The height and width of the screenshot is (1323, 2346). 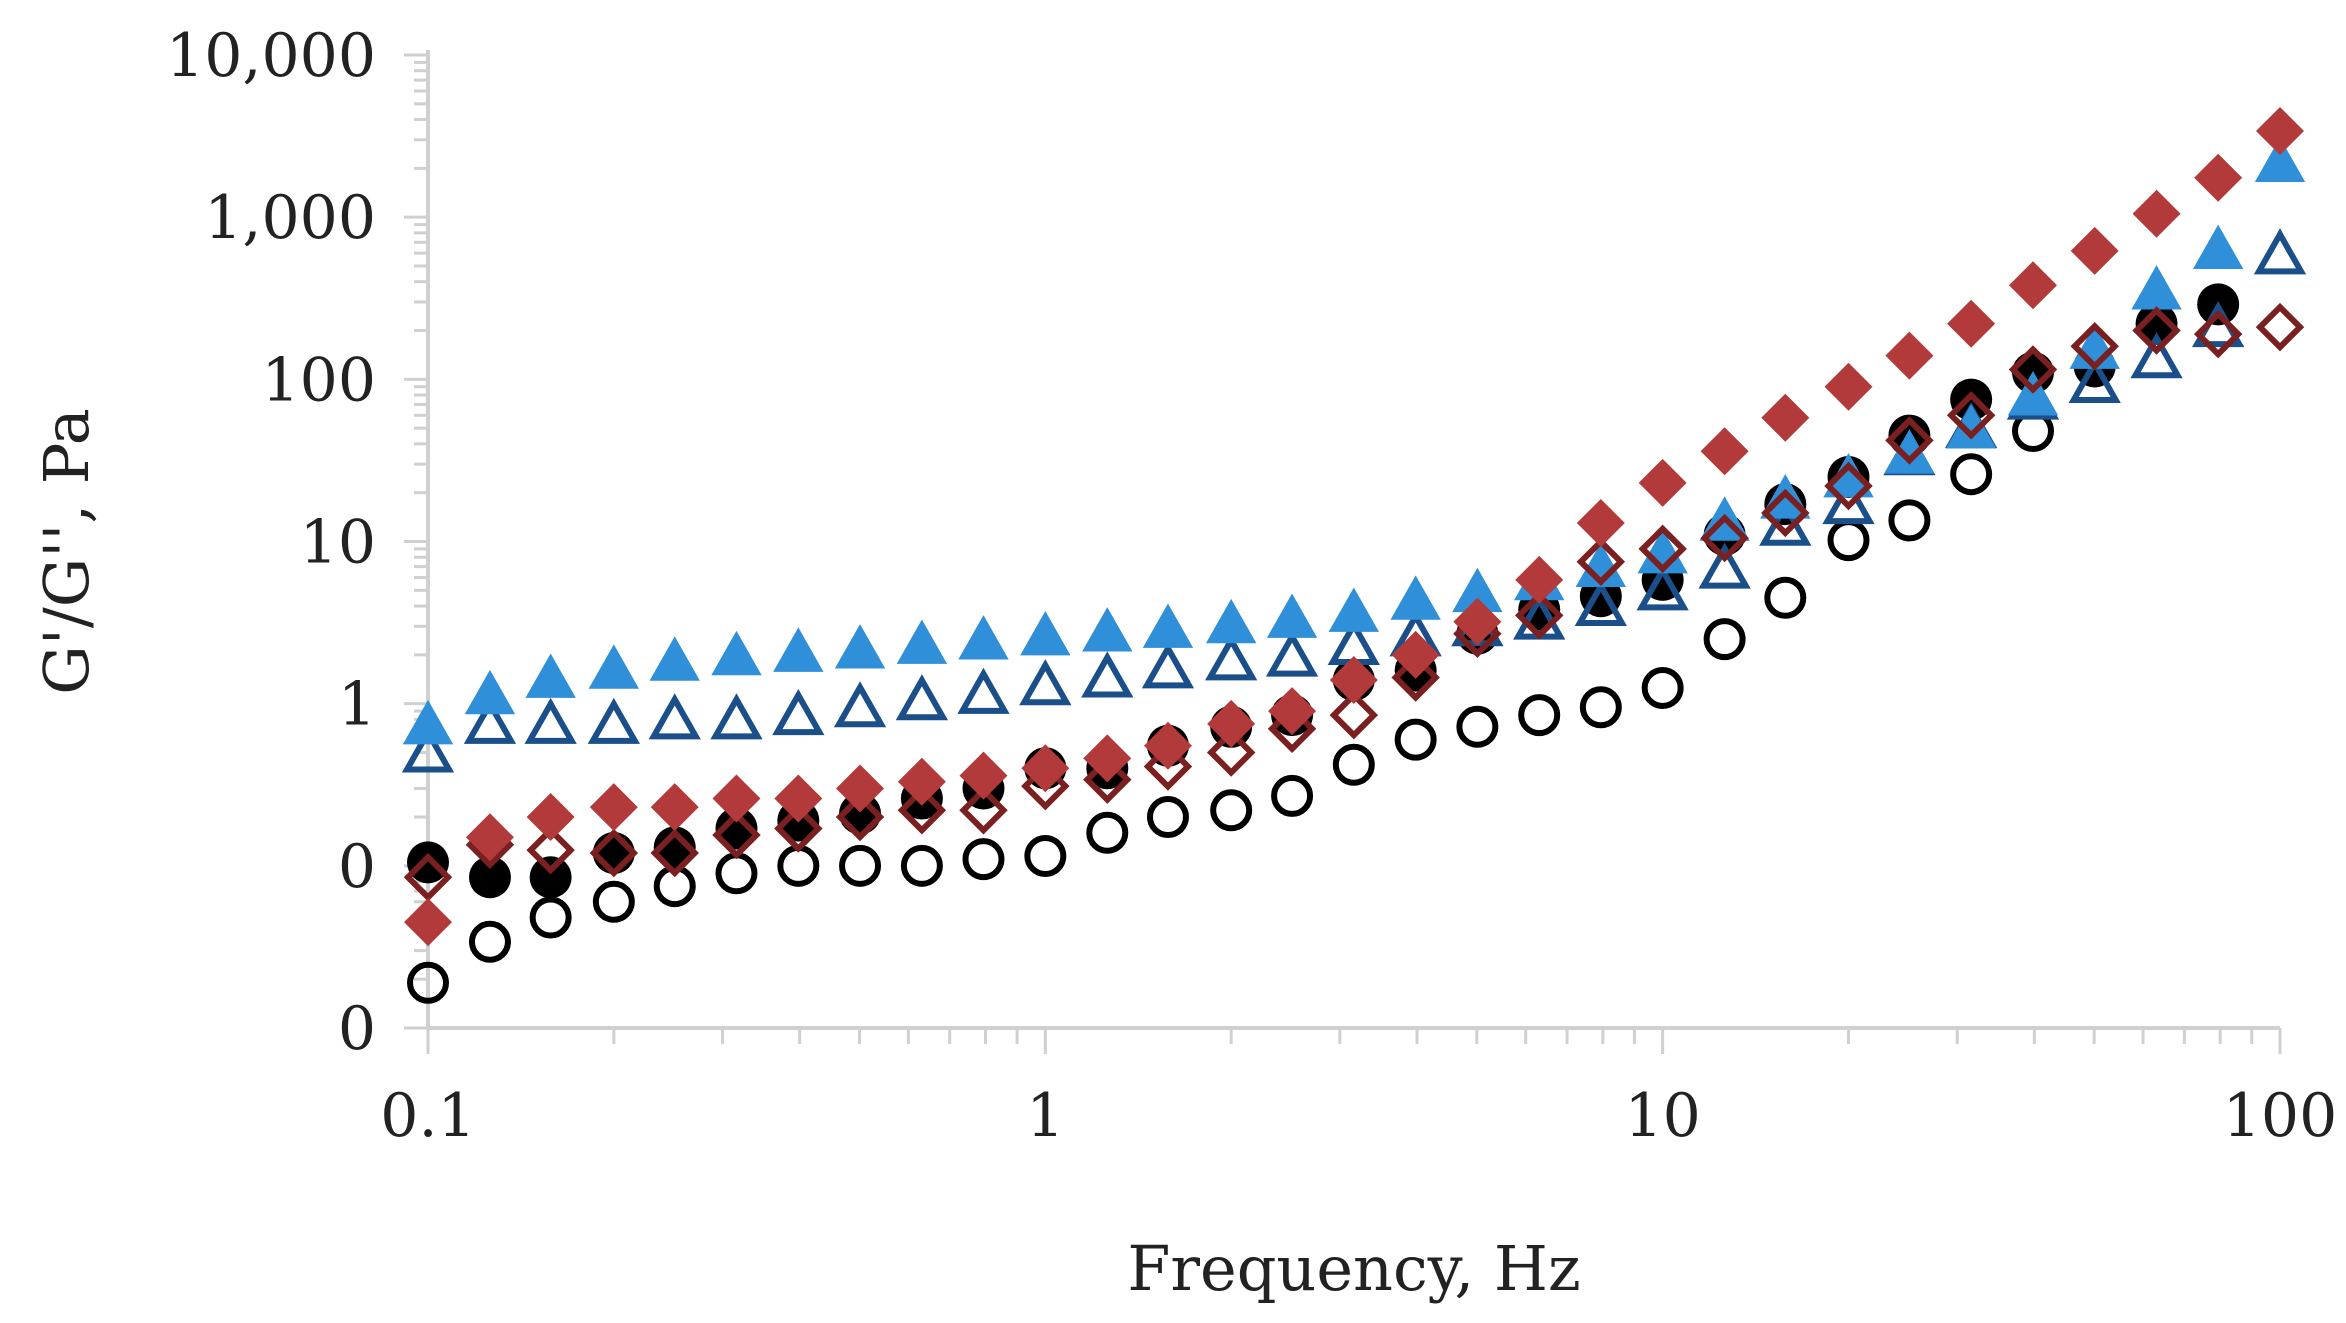 I want to click on y-tick-label: 10, so click(x=338, y=543).